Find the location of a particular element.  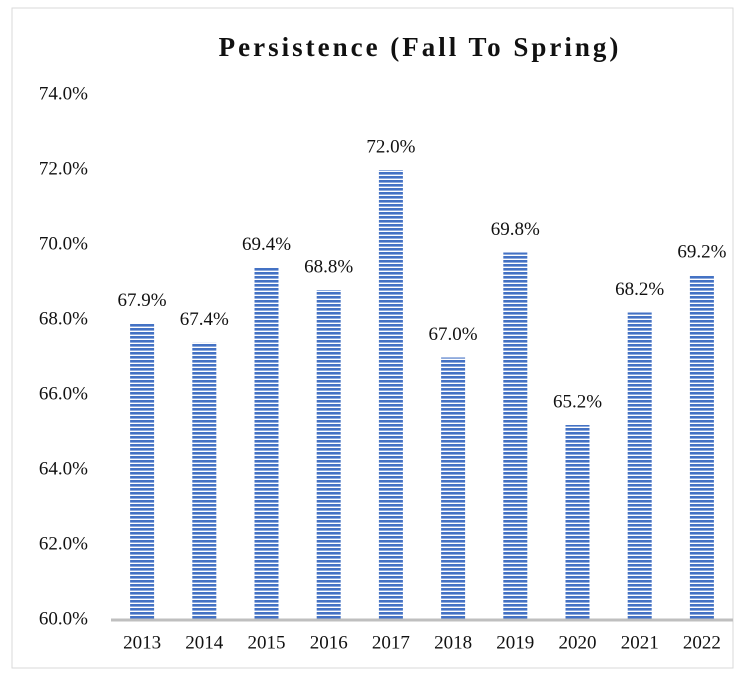

x-tick-label: 2019 is located at coordinates (515, 642).